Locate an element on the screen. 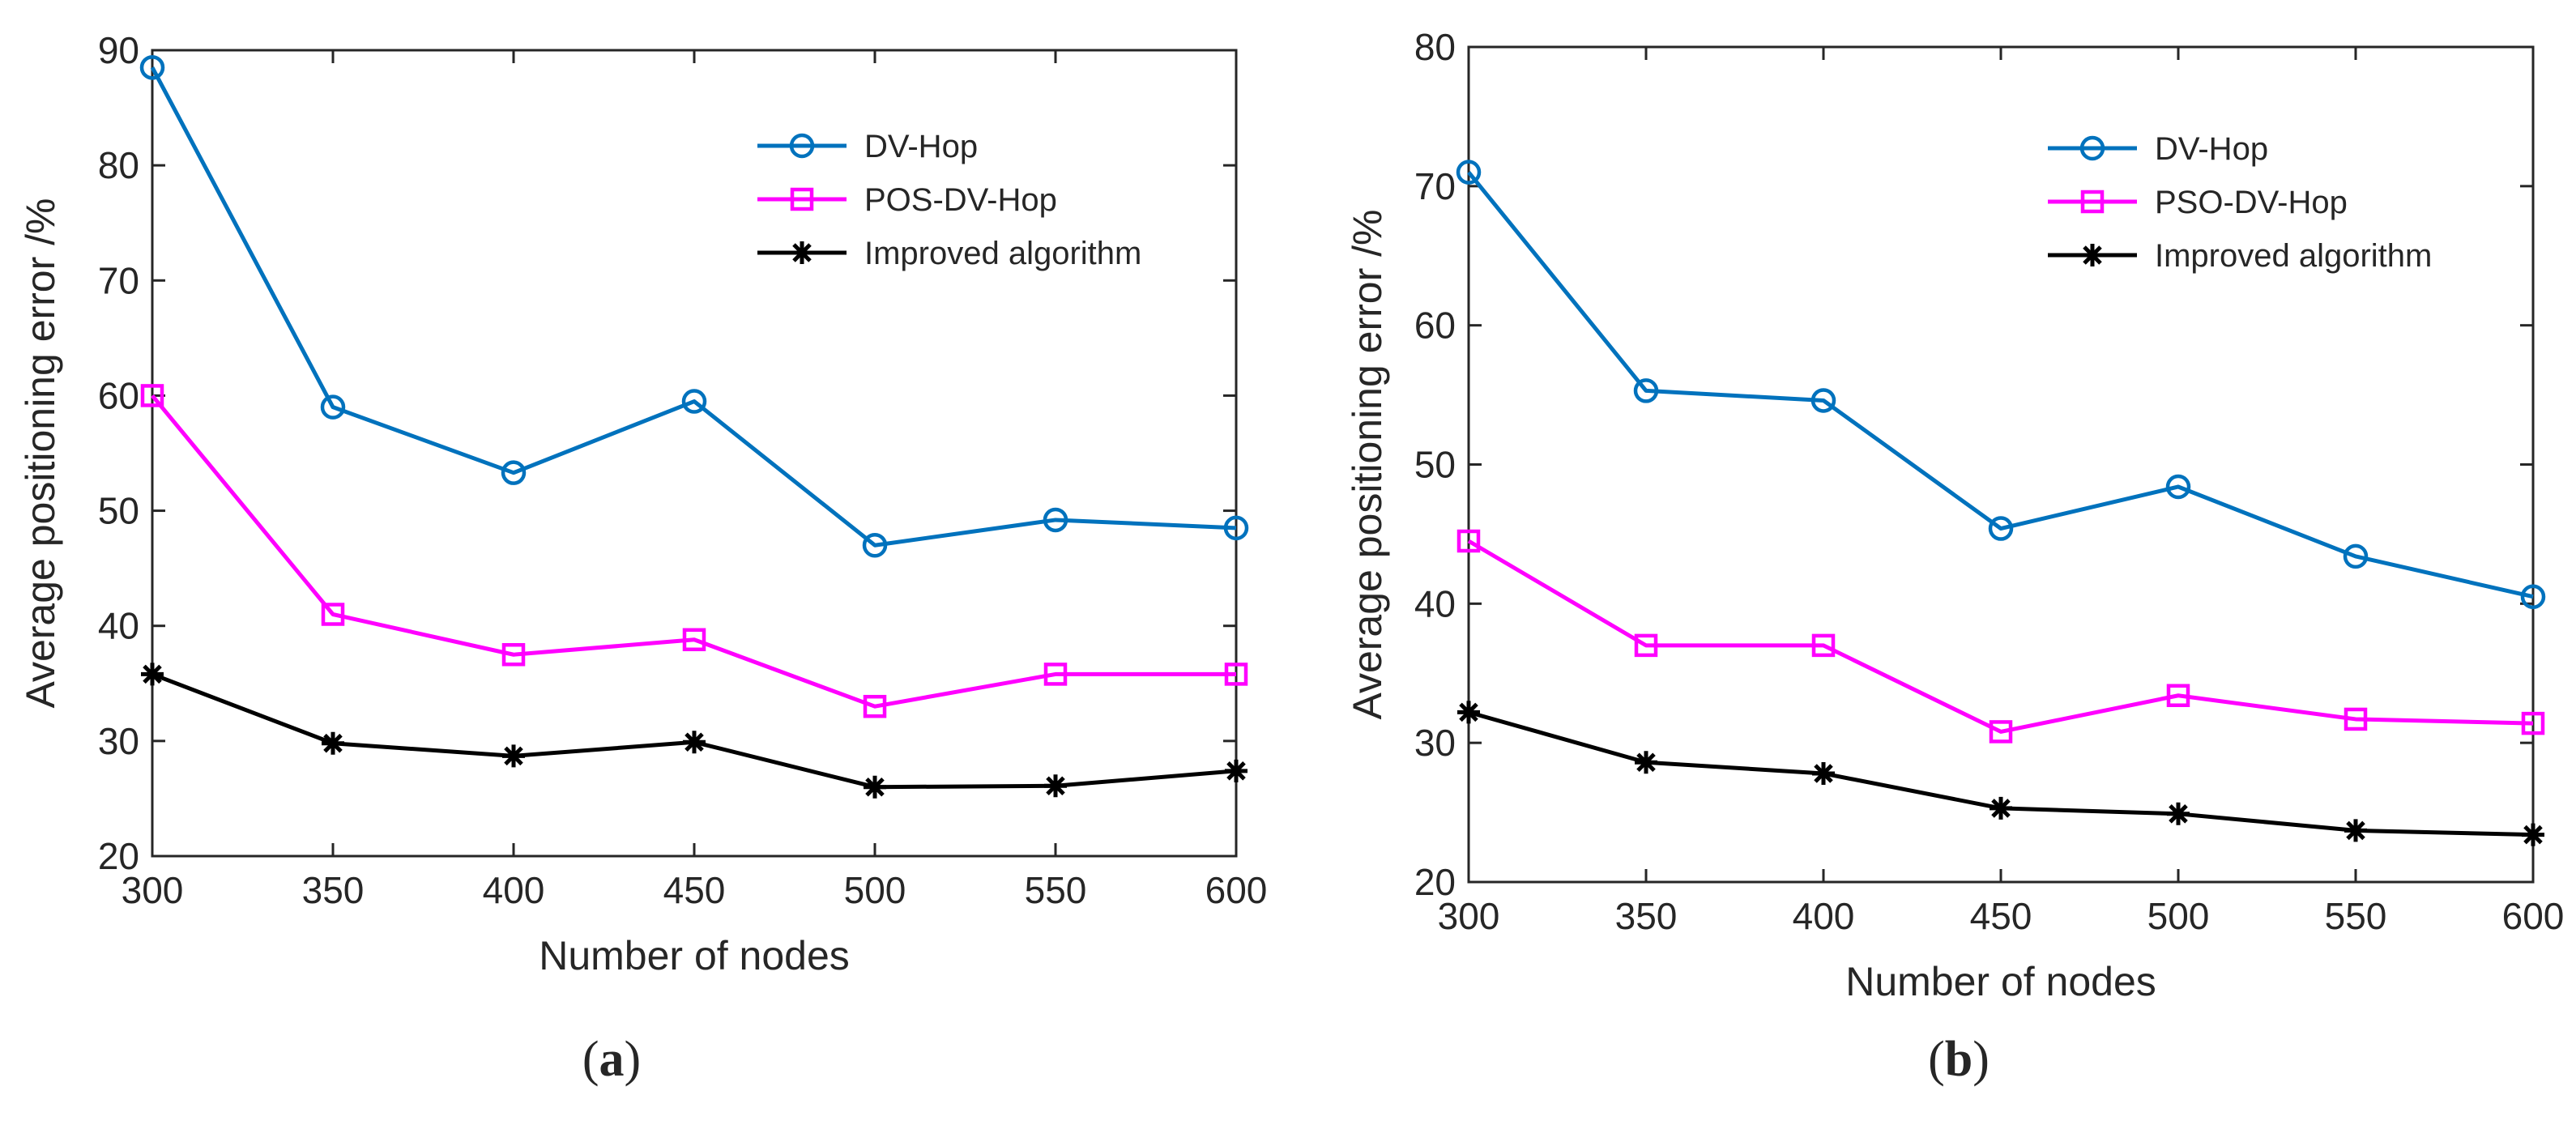 This screenshot has height=1125, width=2576. y-tick-label: 50 is located at coordinates (118, 511).